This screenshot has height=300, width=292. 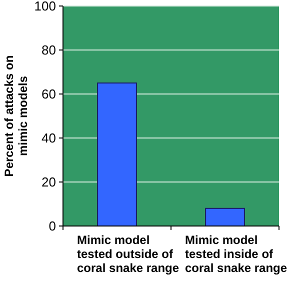 I want to click on y-tick-label: 80, so click(x=49, y=50).